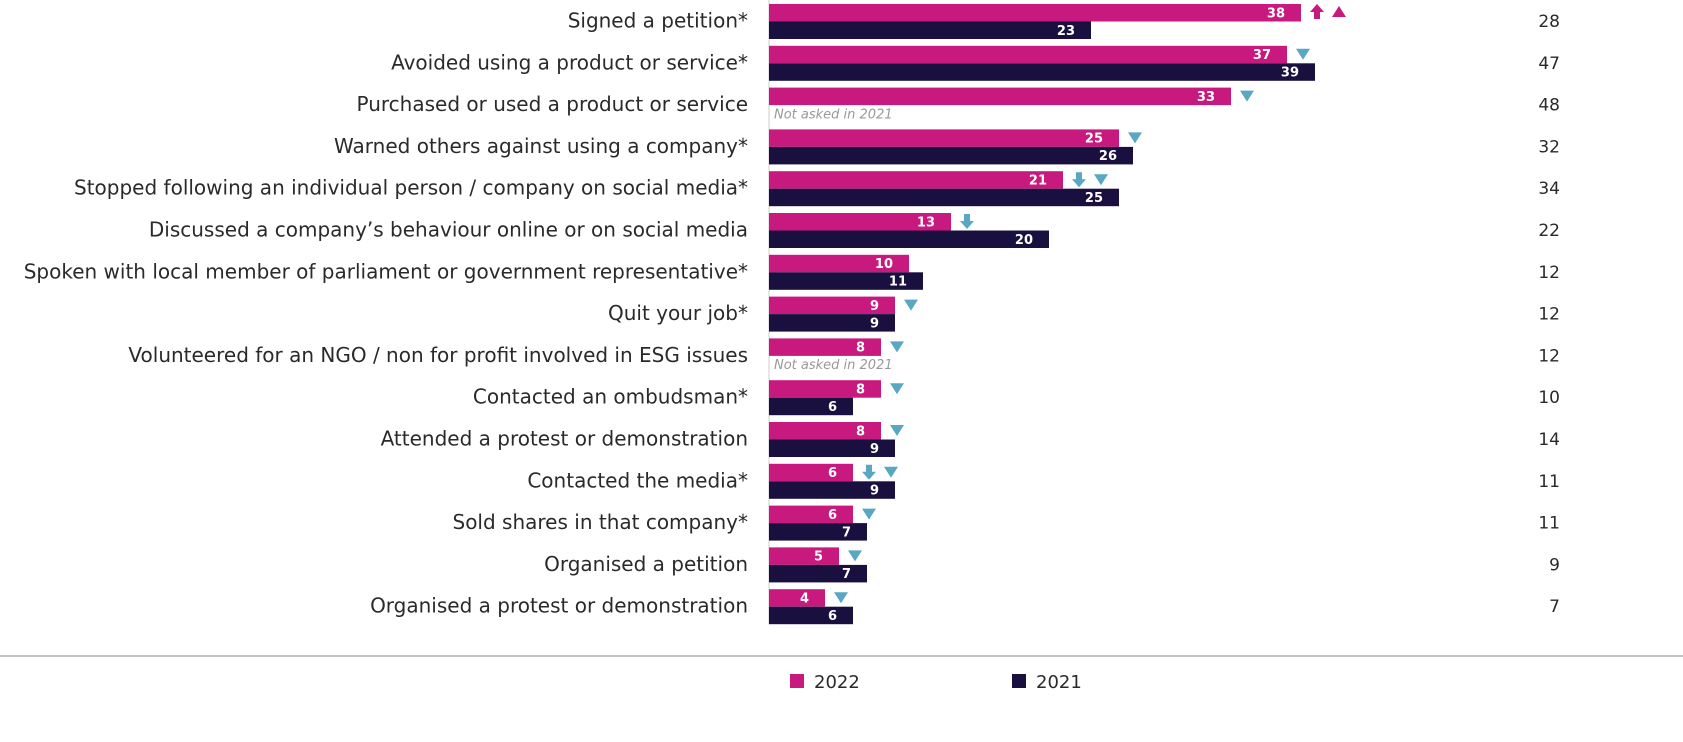  I want to click on value-label: 23, so click(1066, 31).